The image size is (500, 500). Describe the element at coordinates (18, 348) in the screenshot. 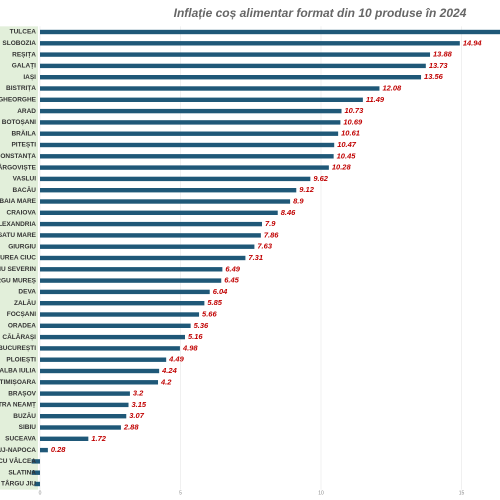

I see `y-tick-label: BUCUREȘTI` at that location.